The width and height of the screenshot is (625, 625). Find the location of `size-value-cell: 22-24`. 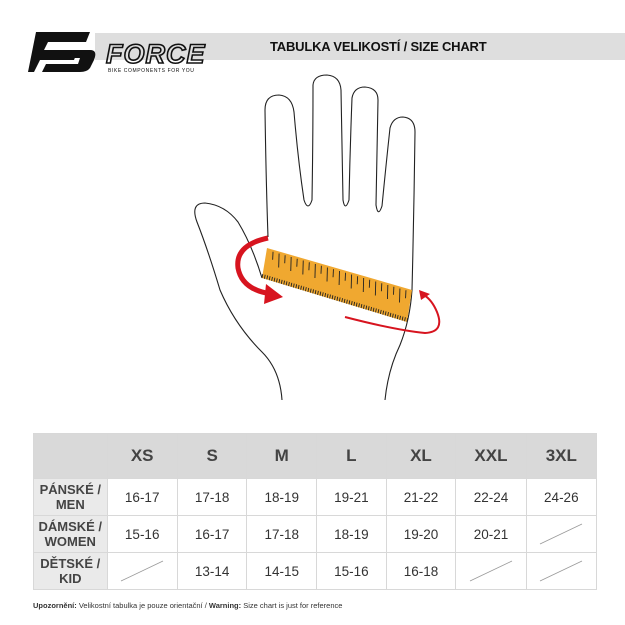

size-value-cell: 22-24 is located at coordinates (491, 497).